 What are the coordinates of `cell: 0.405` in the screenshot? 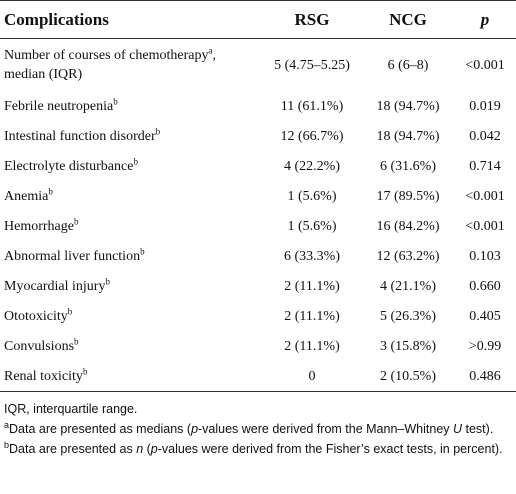 It's located at (485, 316).